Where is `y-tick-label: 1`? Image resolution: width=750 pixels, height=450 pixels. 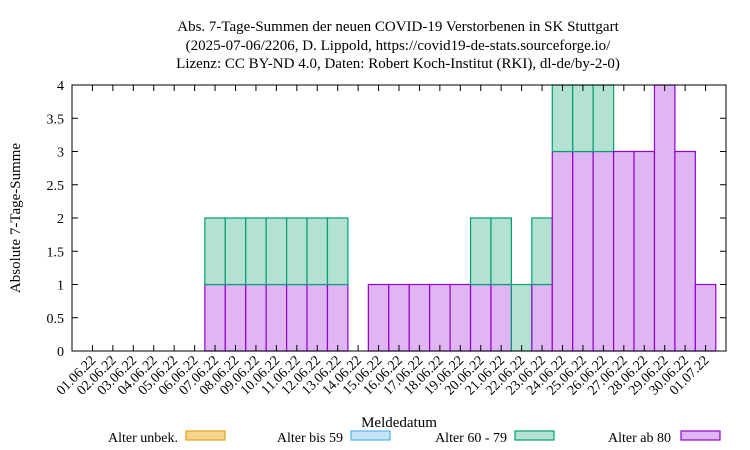 y-tick-label: 1 is located at coordinates (60, 286).